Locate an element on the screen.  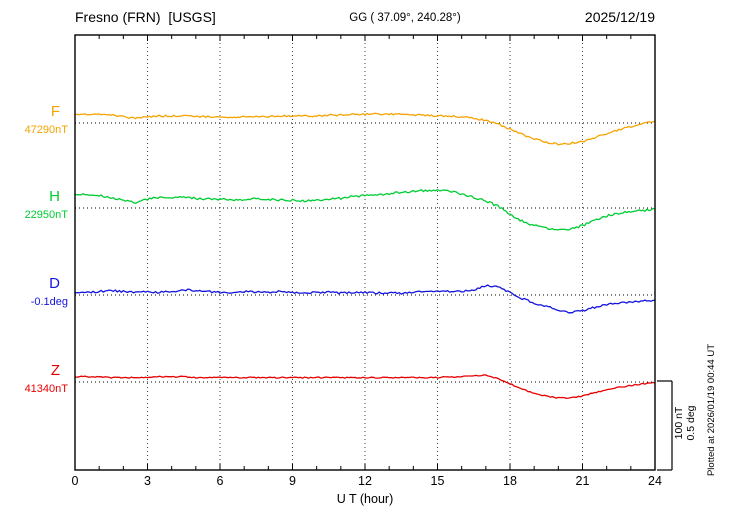
channel-label-block-h: H 22950nT is located at coordinates (34, 204).